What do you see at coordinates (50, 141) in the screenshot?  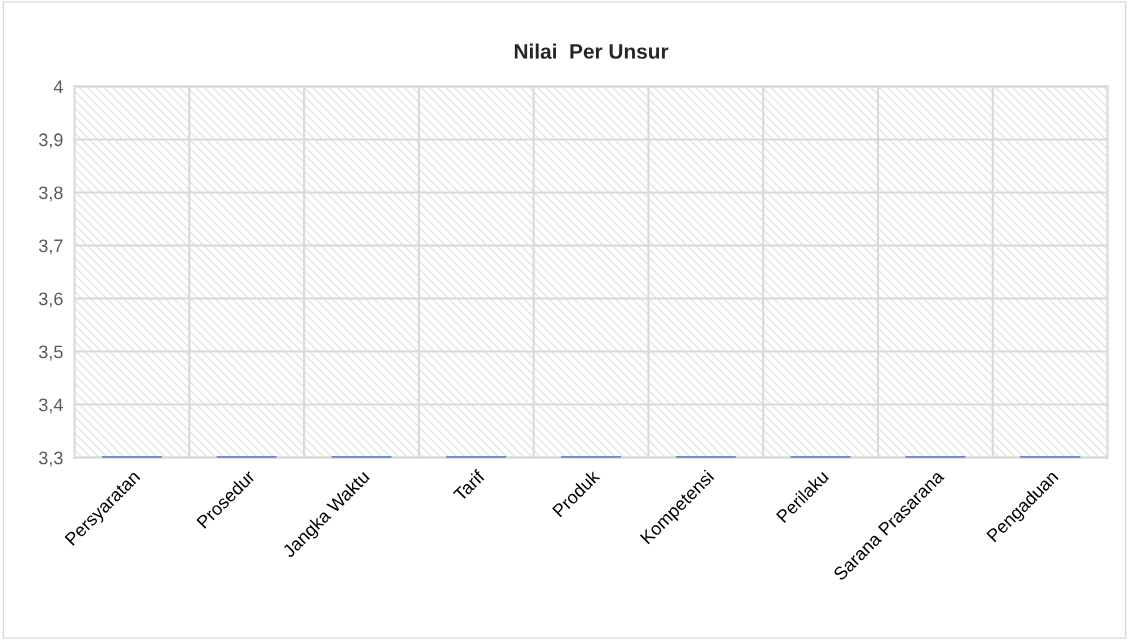 I see `y-tick-label: 3,9` at bounding box center [50, 141].